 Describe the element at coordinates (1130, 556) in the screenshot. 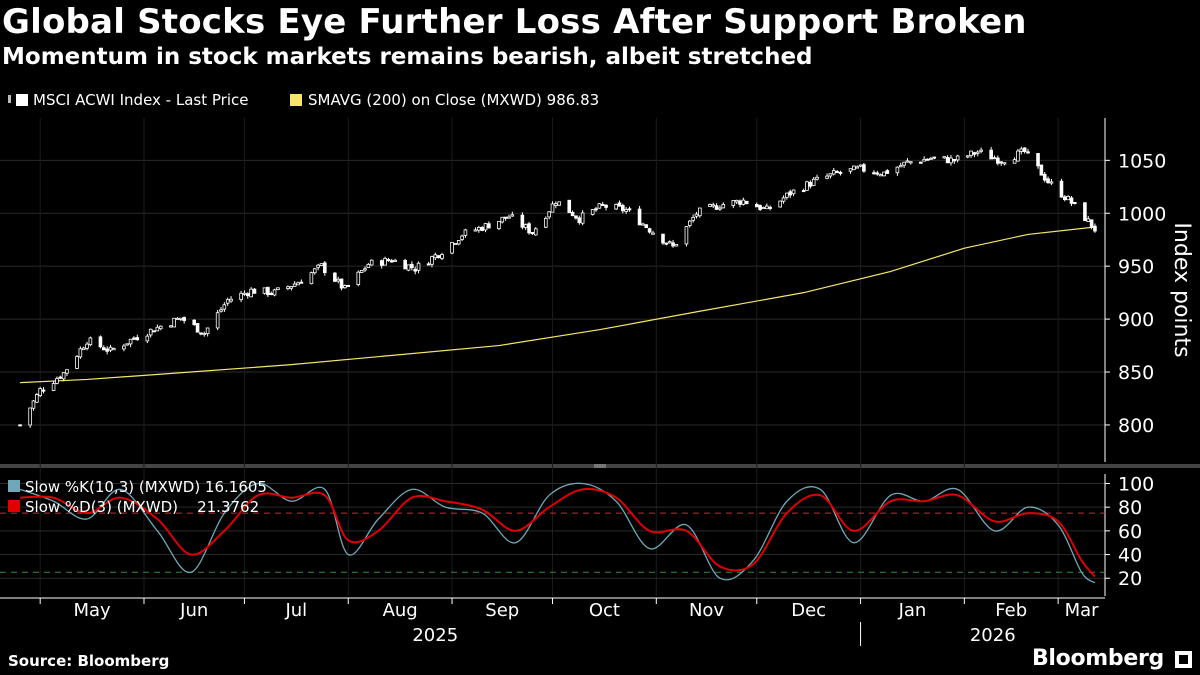

I see `stoch-tick-label: 40` at that location.